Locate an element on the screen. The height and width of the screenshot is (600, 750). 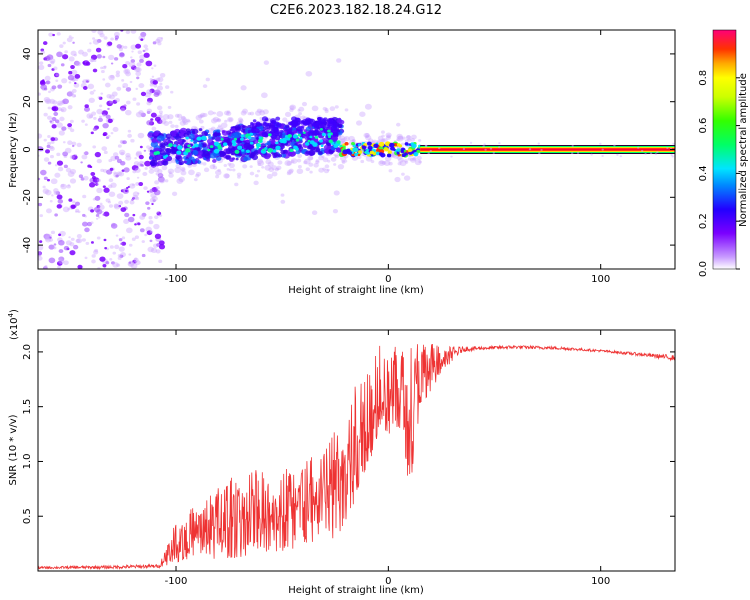
colorbar-tick-label: 0.4 is located at coordinates (703, 173).